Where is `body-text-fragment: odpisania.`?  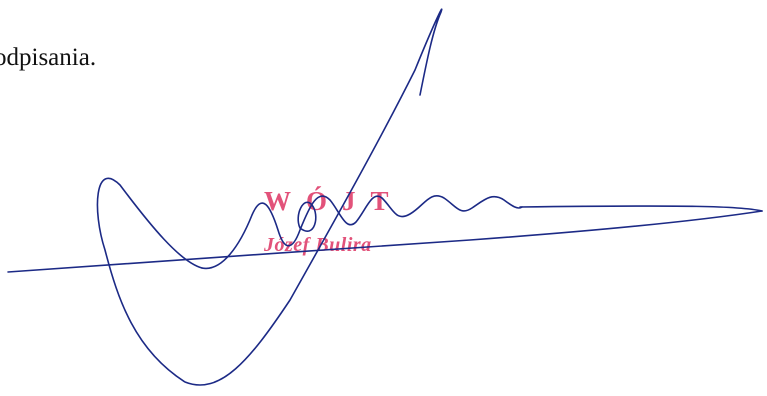 body-text-fragment: odpisania. is located at coordinates (48, 57).